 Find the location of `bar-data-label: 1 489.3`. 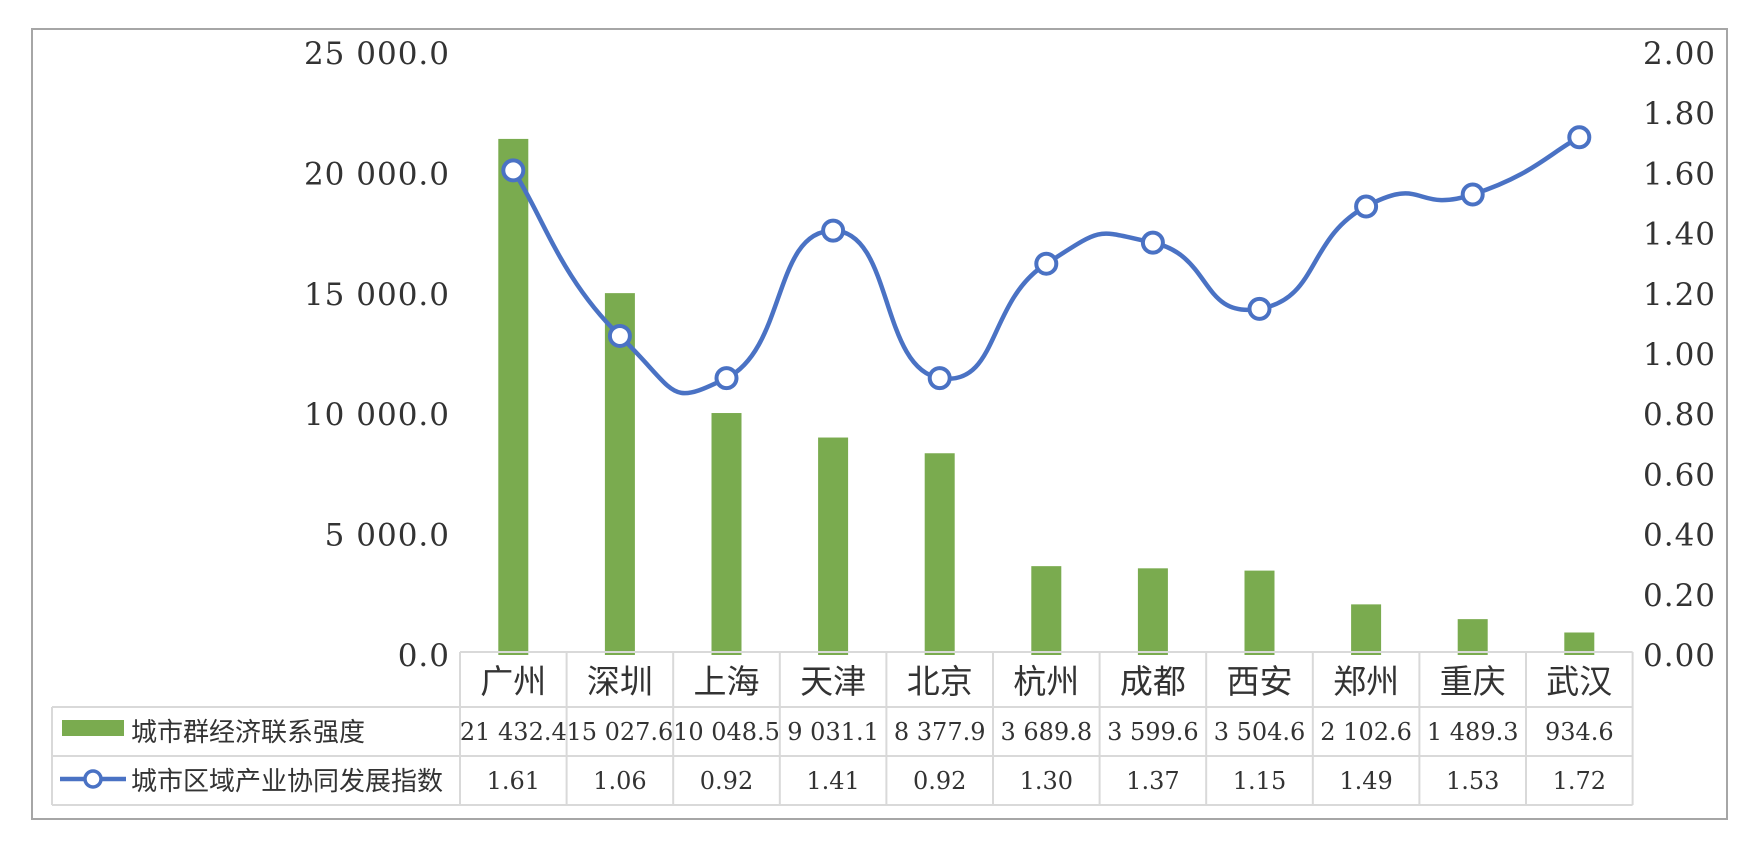

bar-data-label: 1 489.3 is located at coordinates (1473, 732).